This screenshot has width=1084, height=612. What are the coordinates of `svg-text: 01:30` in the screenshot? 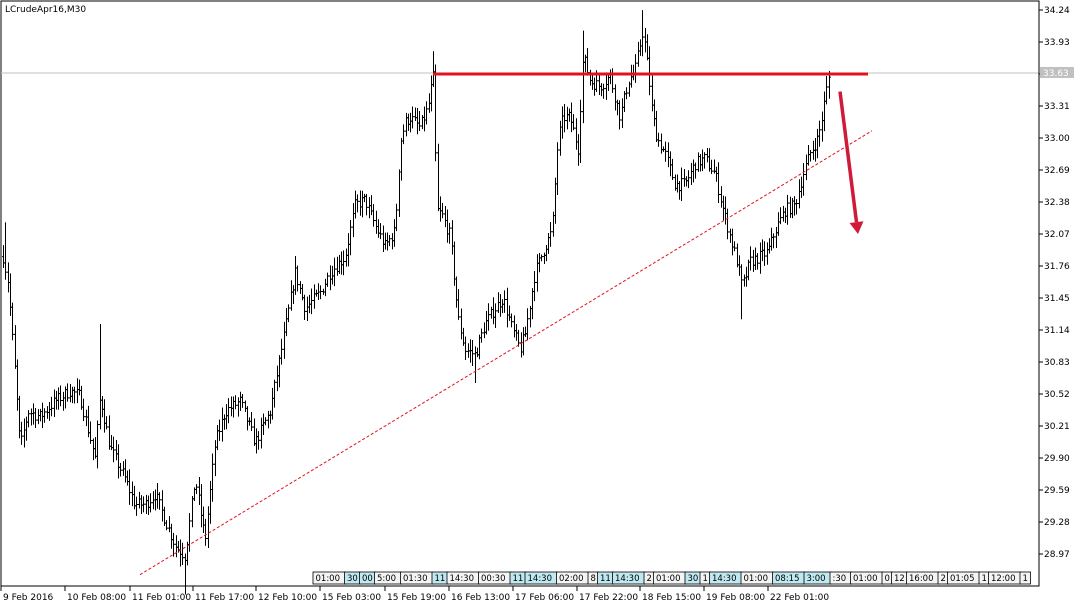 It's located at (415, 579).